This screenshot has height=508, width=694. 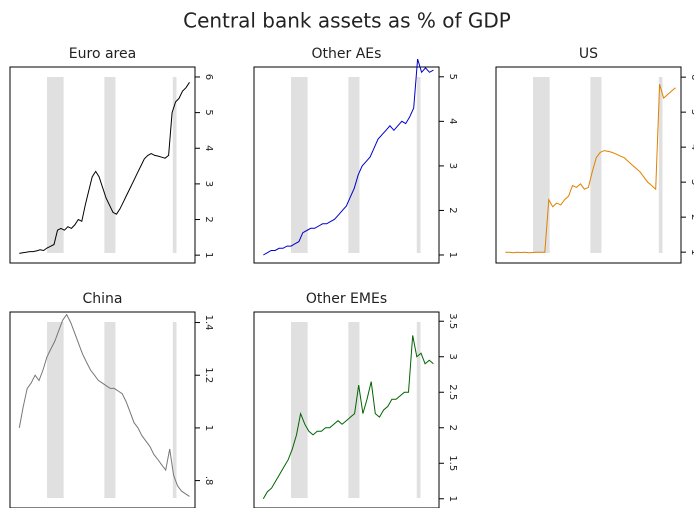 I want to click on panel: US 1 2 3 4 5 6, so click(x=594, y=155).